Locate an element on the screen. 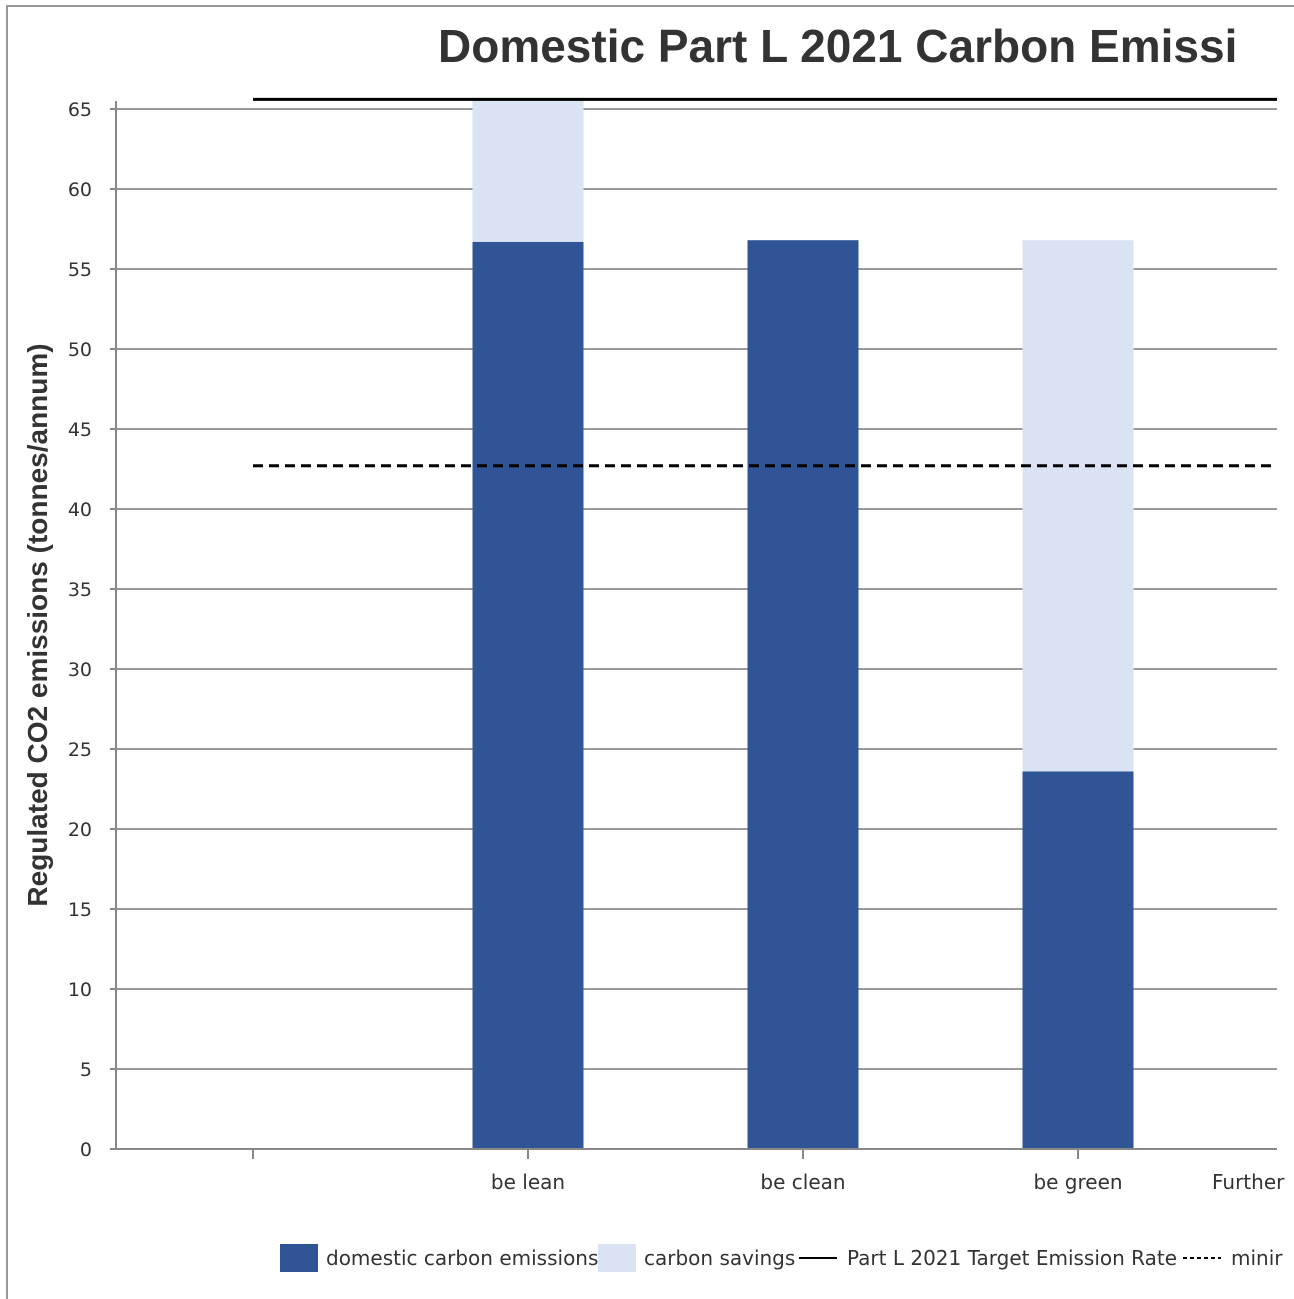  y-tick-label: 5 is located at coordinates (86, 1070).